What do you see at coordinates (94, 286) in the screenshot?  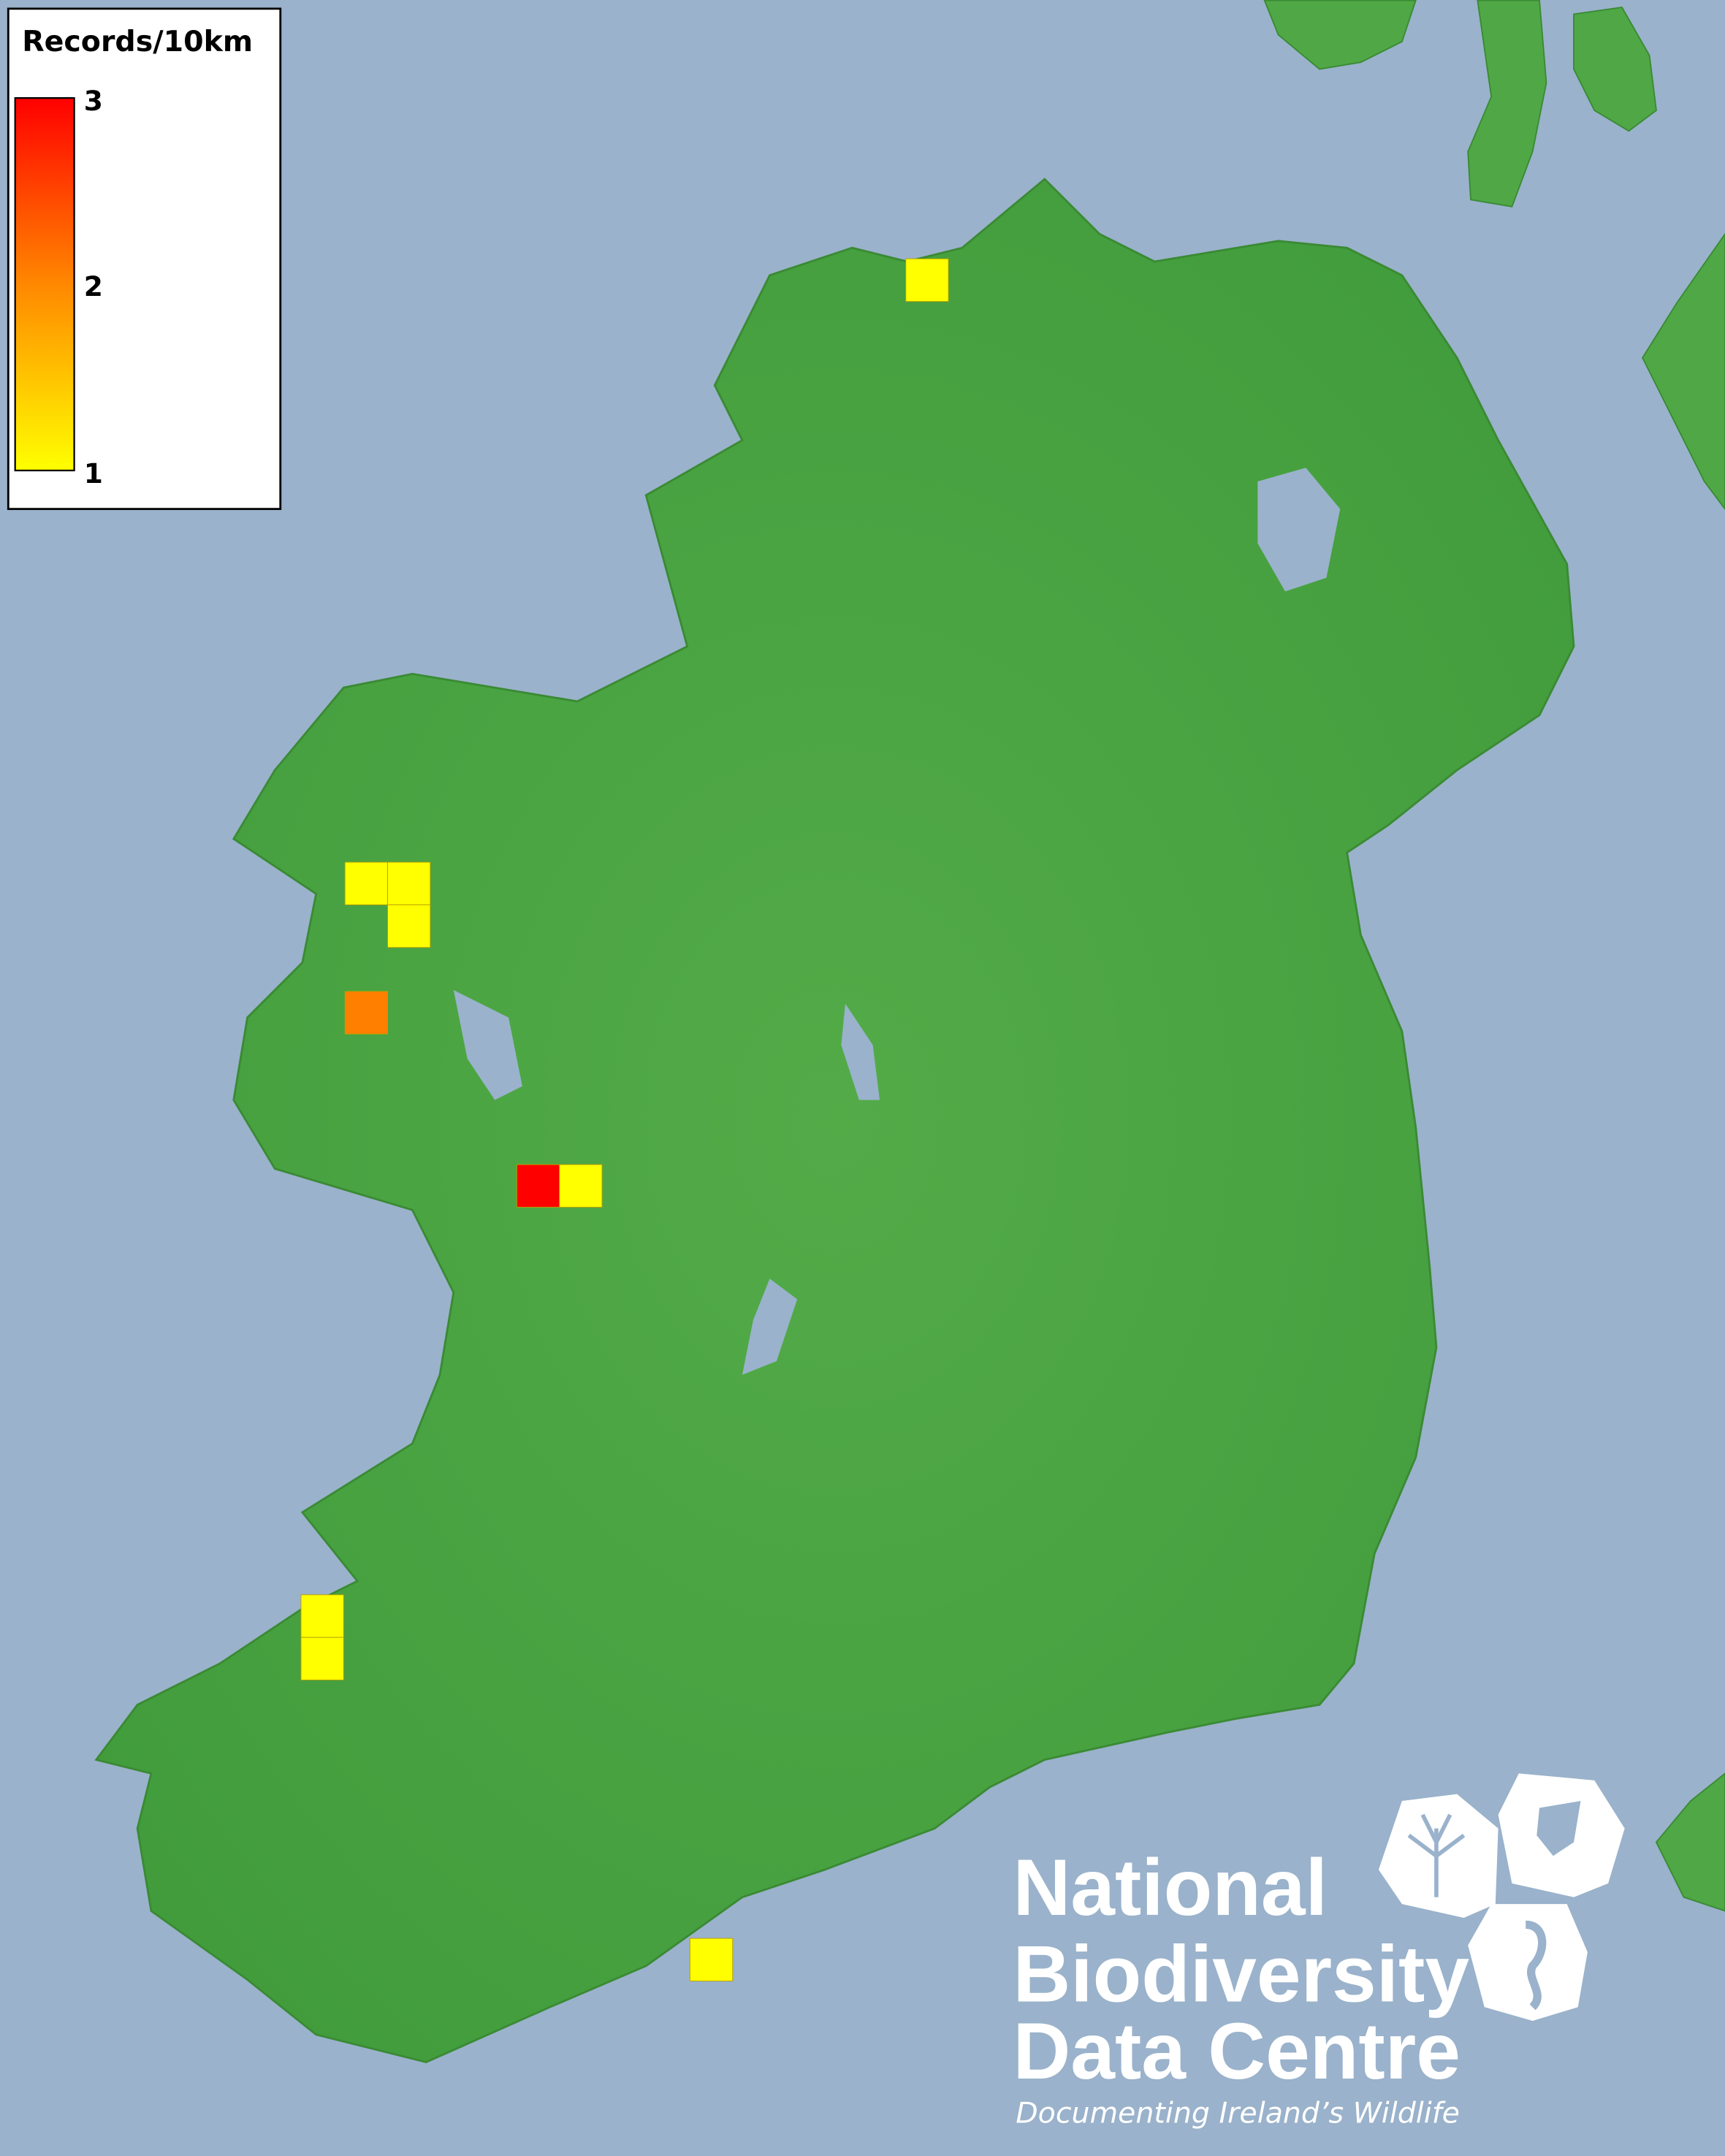 I see `legend-mid-label: 2` at bounding box center [94, 286].